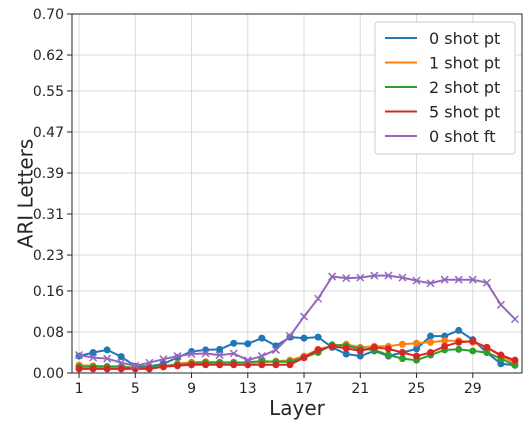 The height and width of the screenshot is (425, 532). What do you see at coordinates (464, 87) in the screenshot?
I see `legend-entry-label: 2 shot pt` at bounding box center [464, 87].